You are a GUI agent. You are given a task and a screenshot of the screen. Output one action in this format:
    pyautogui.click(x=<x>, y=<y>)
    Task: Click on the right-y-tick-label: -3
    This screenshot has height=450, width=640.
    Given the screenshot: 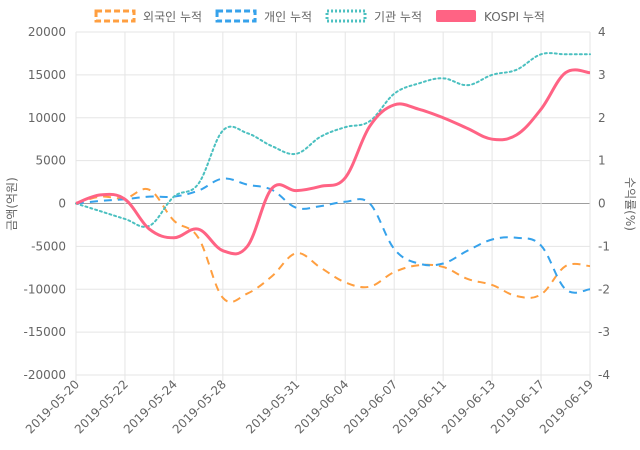 What is the action you would take?
    pyautogui.click(x=604, y=332)
    